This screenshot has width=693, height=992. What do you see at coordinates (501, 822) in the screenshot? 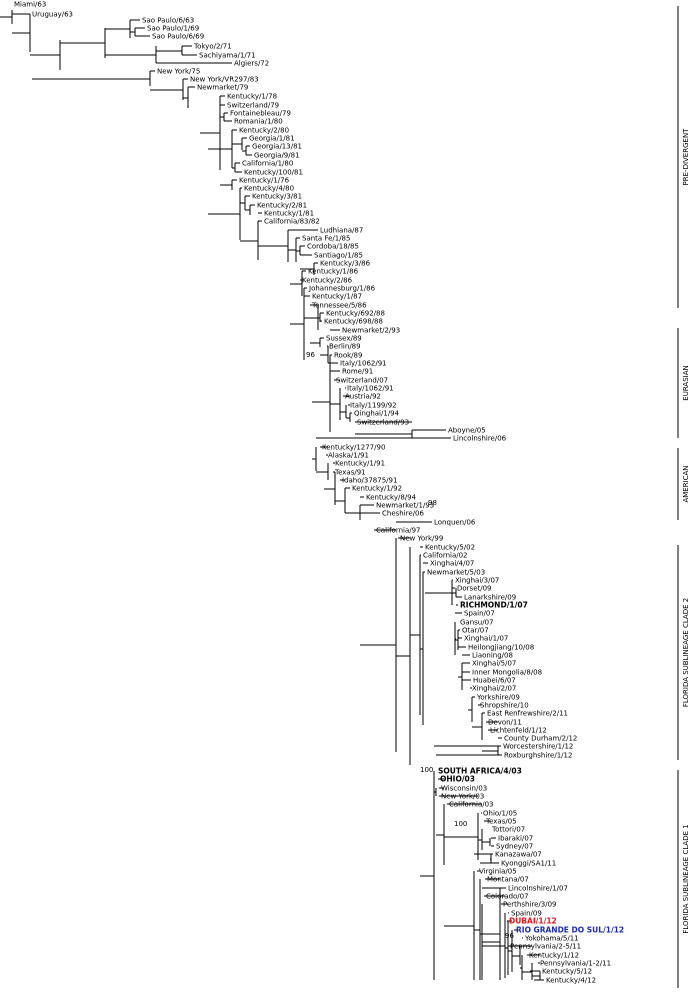
I see `leaf-label: Texas/05` at bounding box center [501, 822].